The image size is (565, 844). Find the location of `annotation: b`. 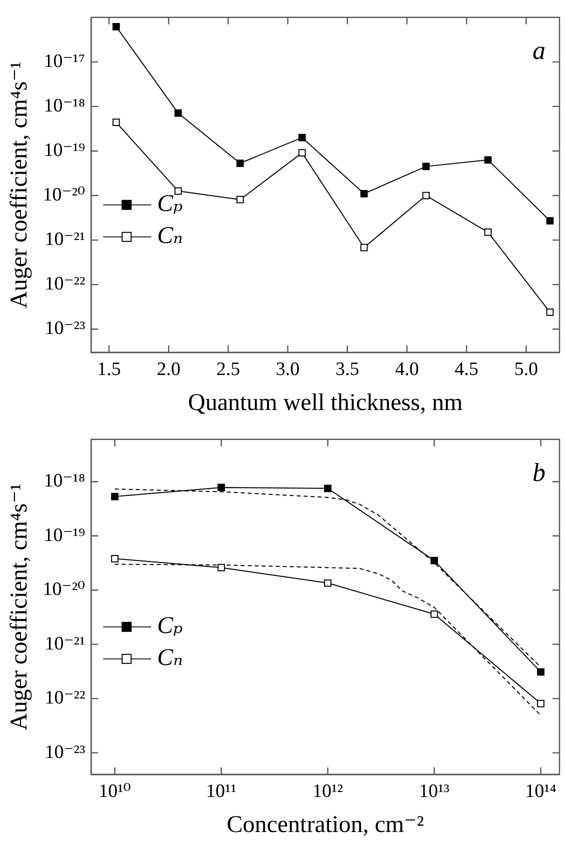

annotation: b is located at coordinates (539, 473).